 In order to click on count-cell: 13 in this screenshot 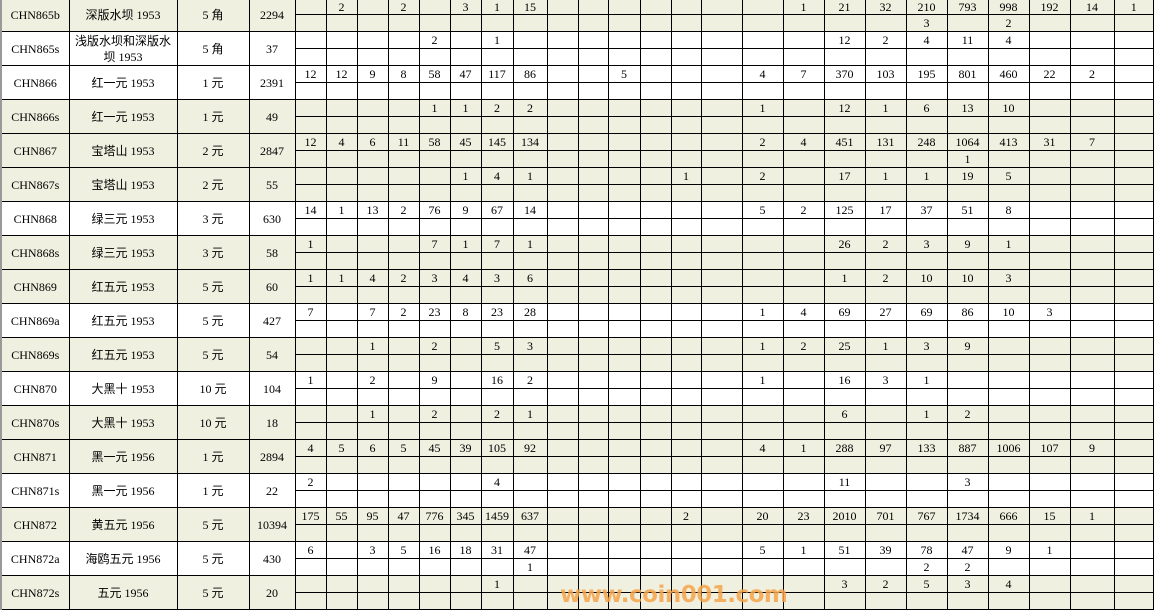, I will do `click(967, 108)`.